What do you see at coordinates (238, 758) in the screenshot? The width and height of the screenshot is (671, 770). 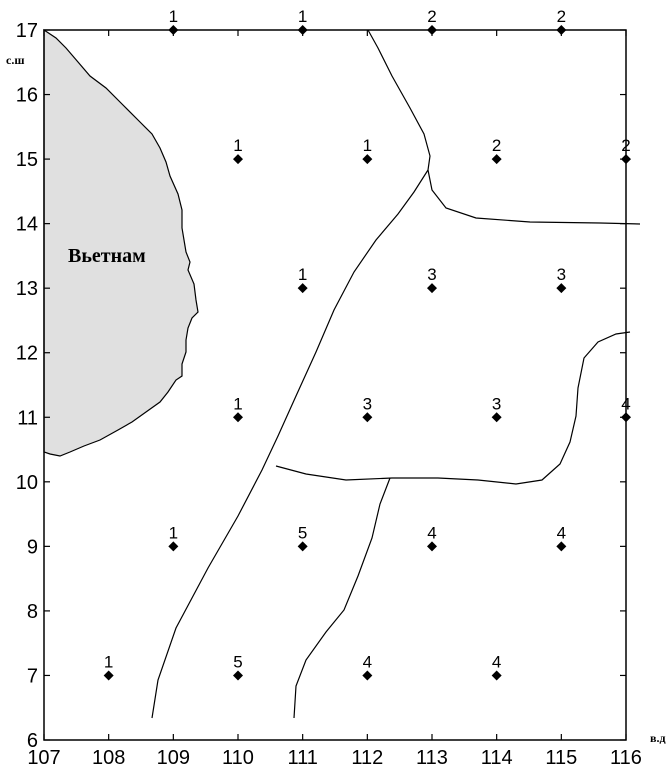 I see `x-tick-label: 110` at bounding box center [238, 758].